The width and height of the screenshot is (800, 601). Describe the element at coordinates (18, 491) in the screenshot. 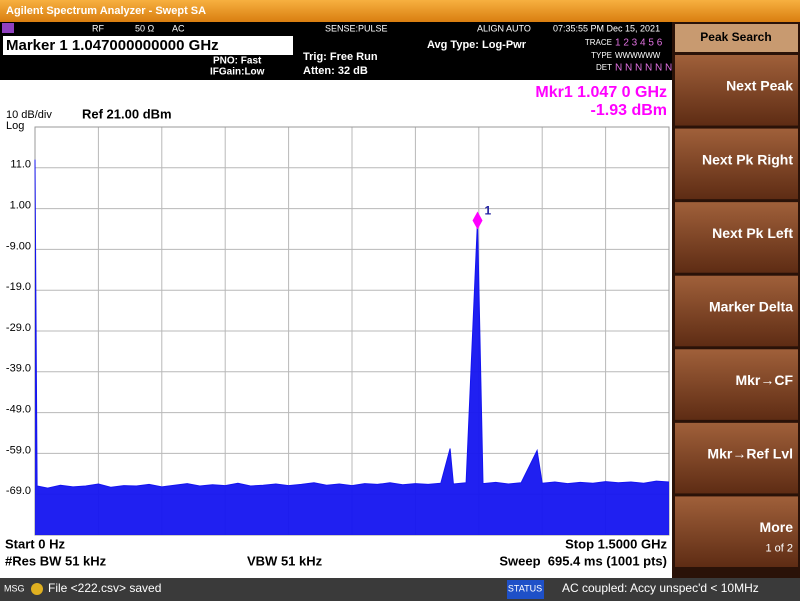

I see `y-tick-label: -69.0` at that location.